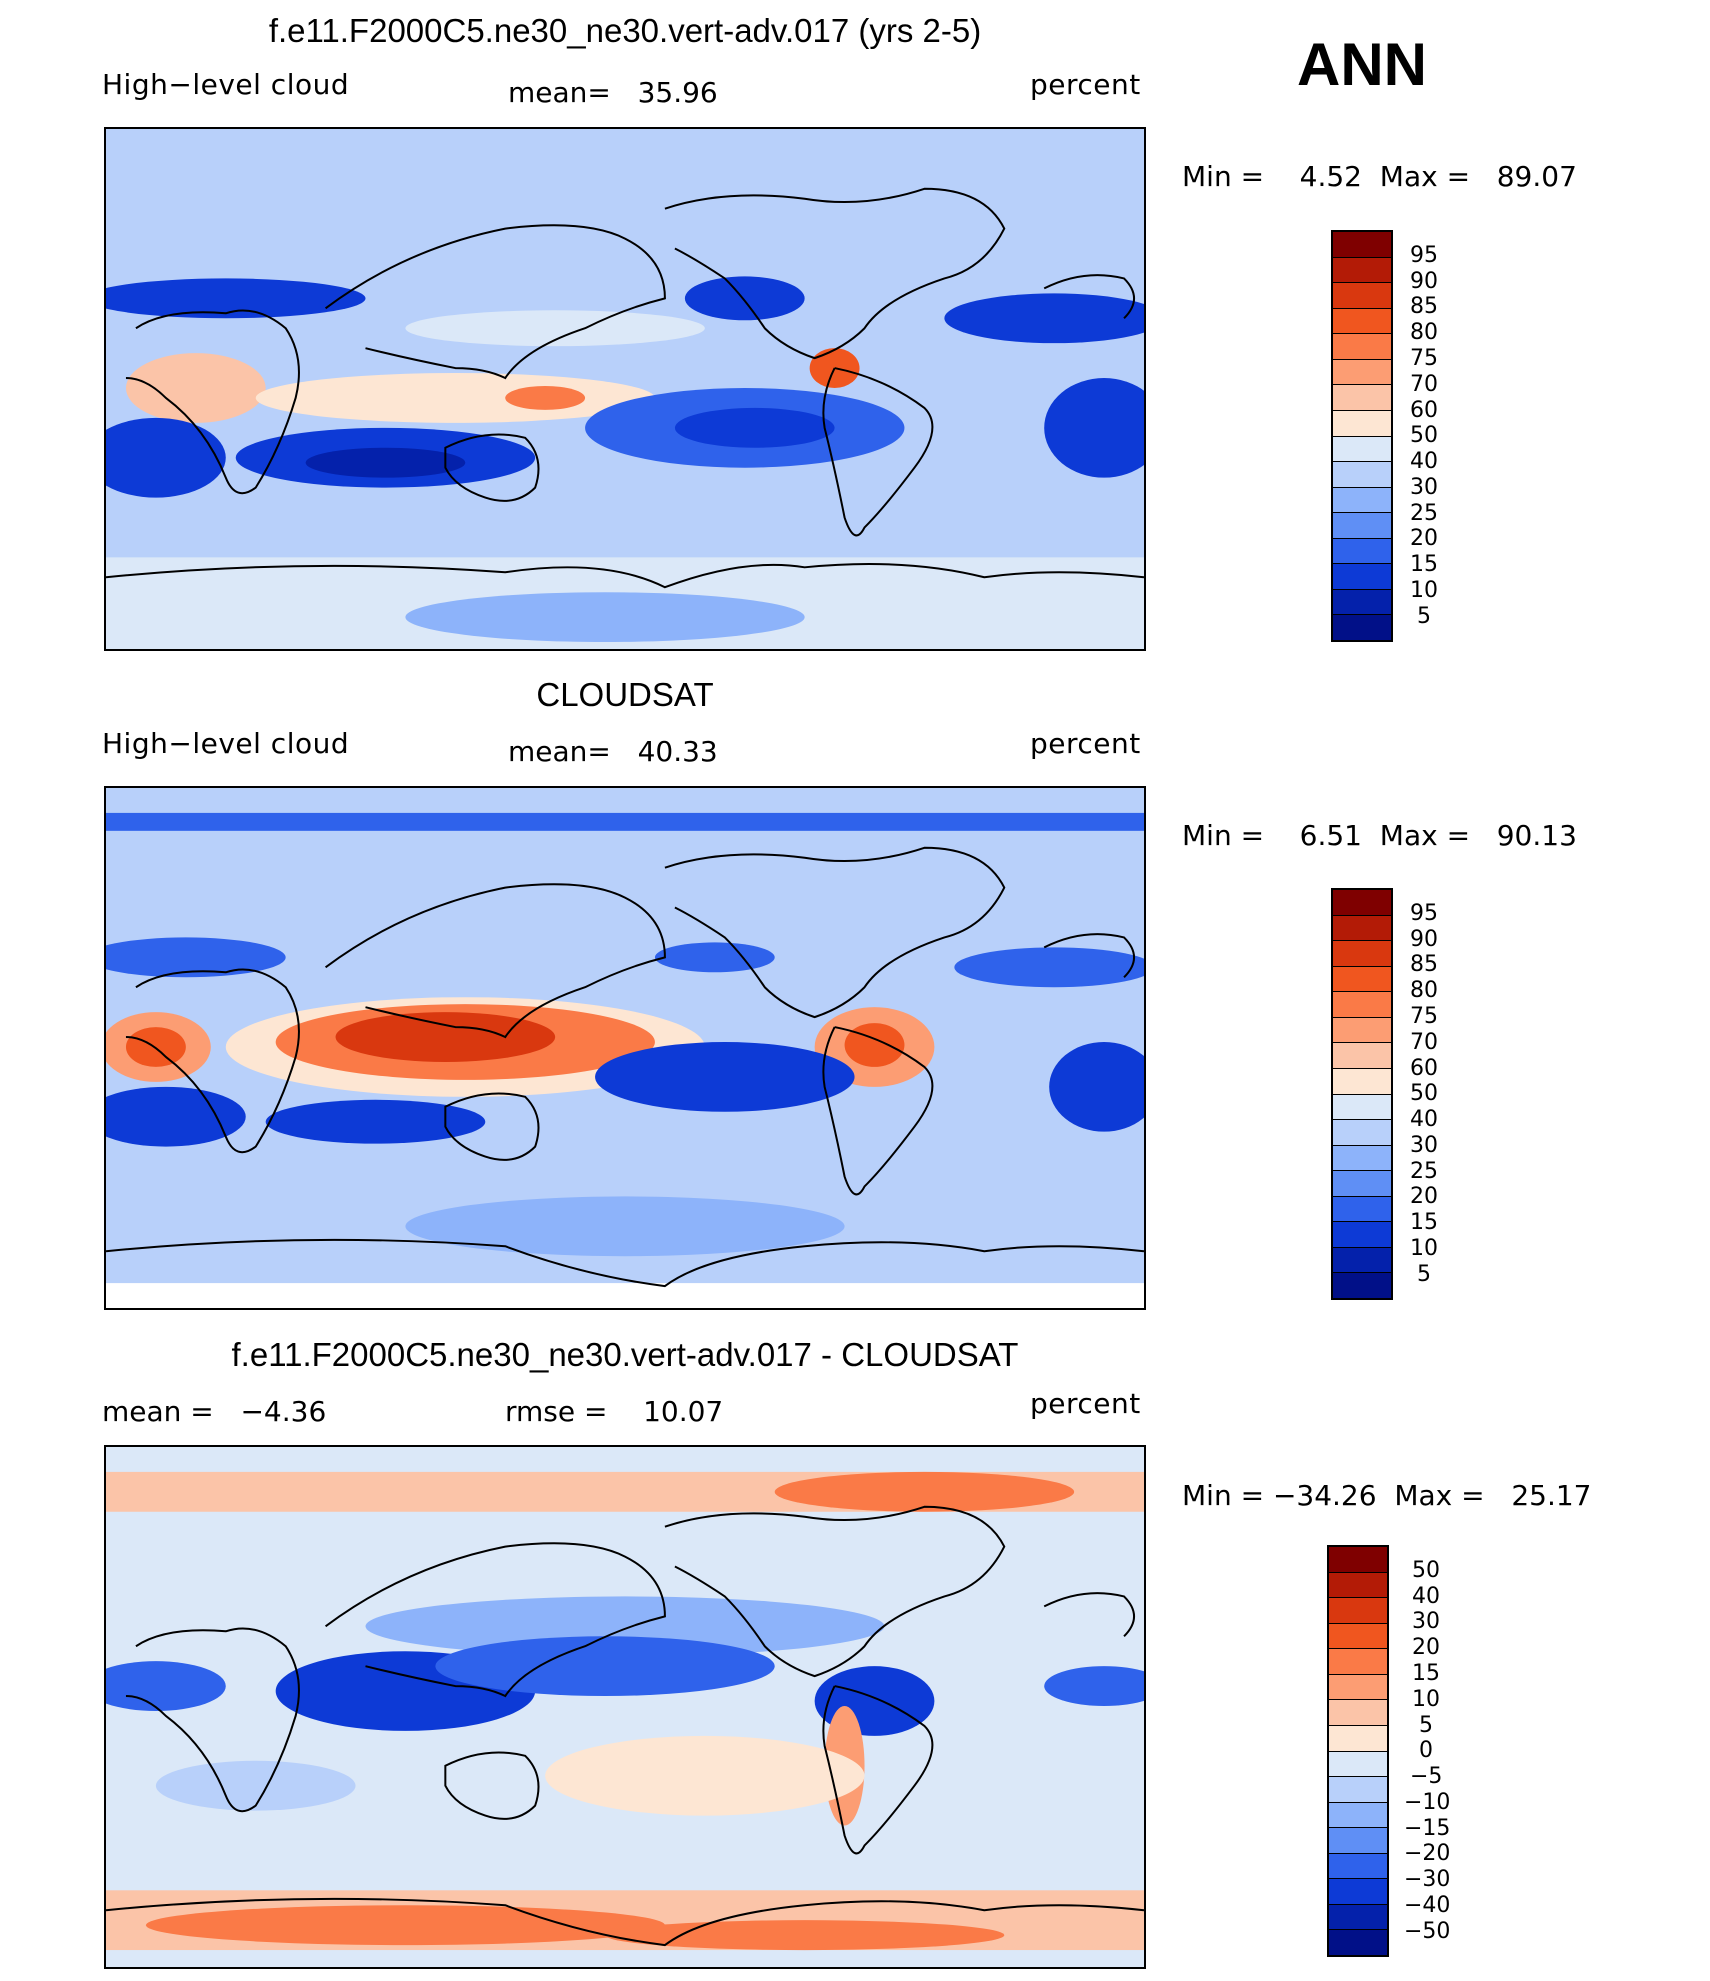  I want to click on colorbar-tick-label: 75, so click(1424, 358).